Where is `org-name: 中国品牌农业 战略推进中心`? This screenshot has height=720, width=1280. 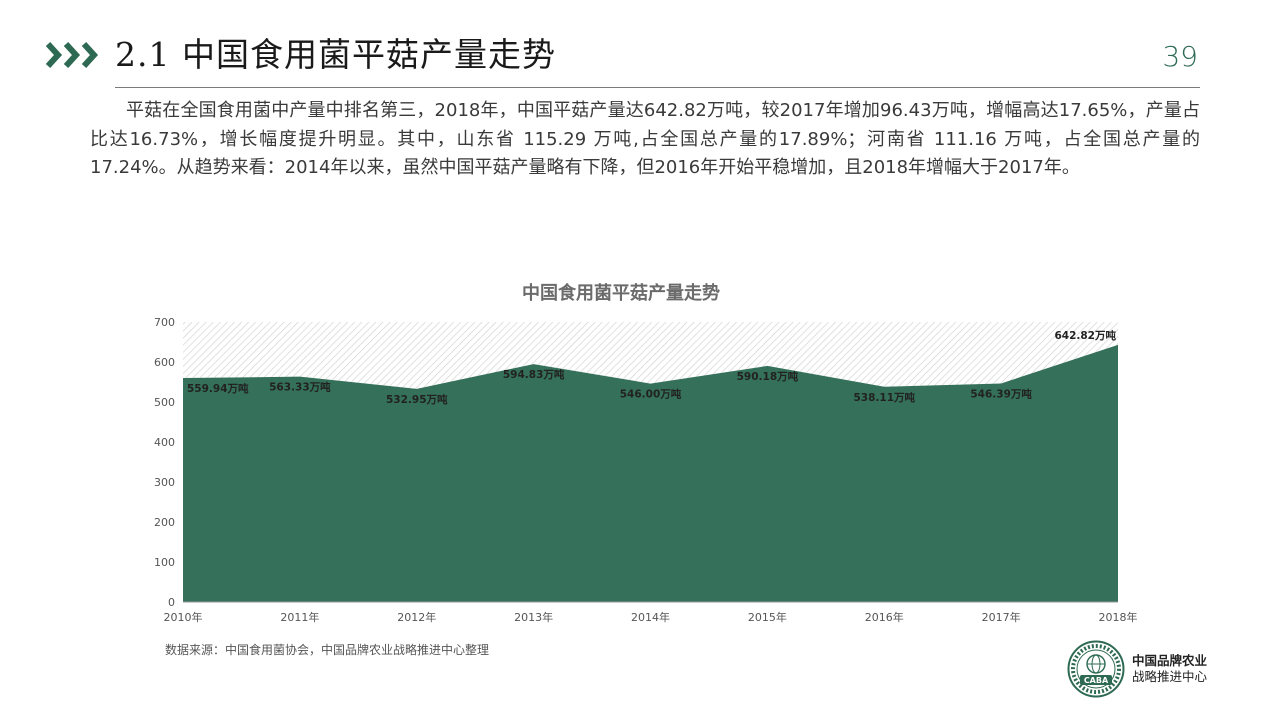
org-name: 中国品牌农业 战略推进中心 is located at coordinates (1169, 669).